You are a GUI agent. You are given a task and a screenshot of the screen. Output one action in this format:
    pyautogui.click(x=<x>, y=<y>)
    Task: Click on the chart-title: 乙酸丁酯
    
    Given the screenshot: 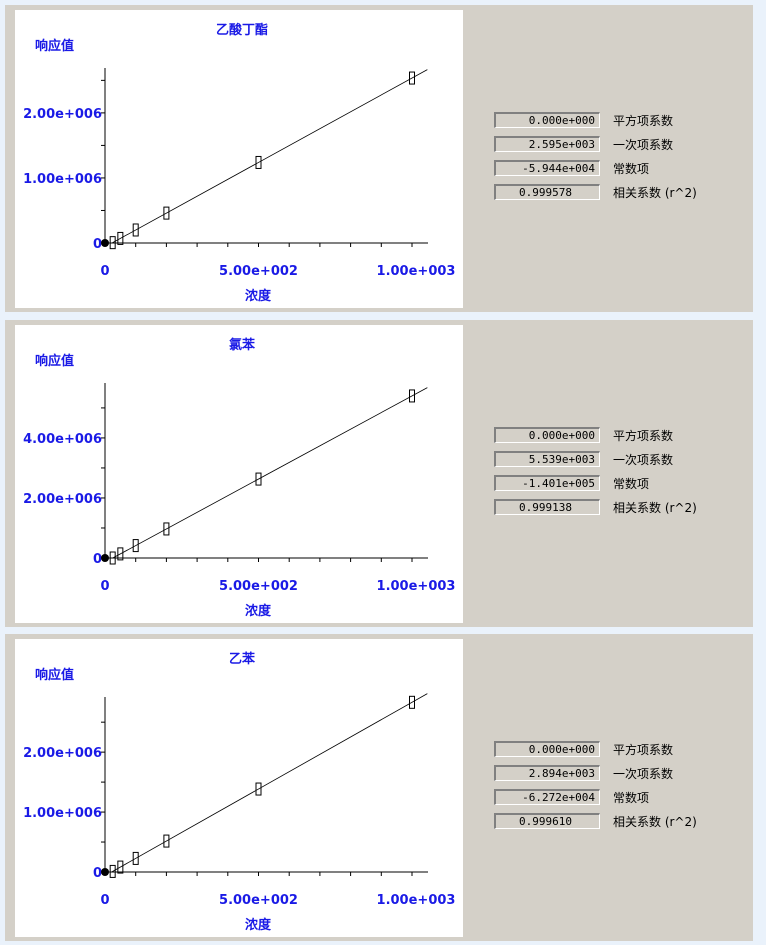 What is the action you would take?
    pyautogui.click(x=242, y=30)
    